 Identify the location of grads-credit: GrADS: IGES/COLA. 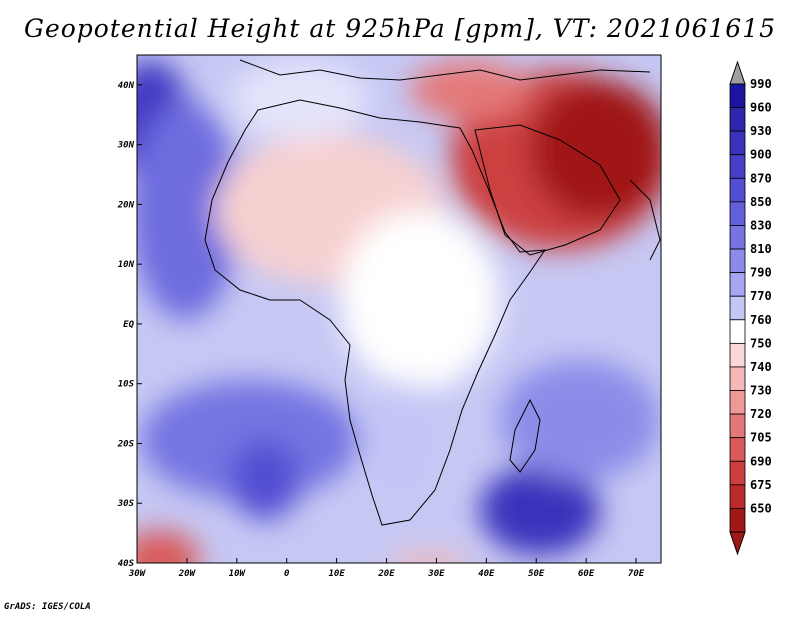
(47, 607).